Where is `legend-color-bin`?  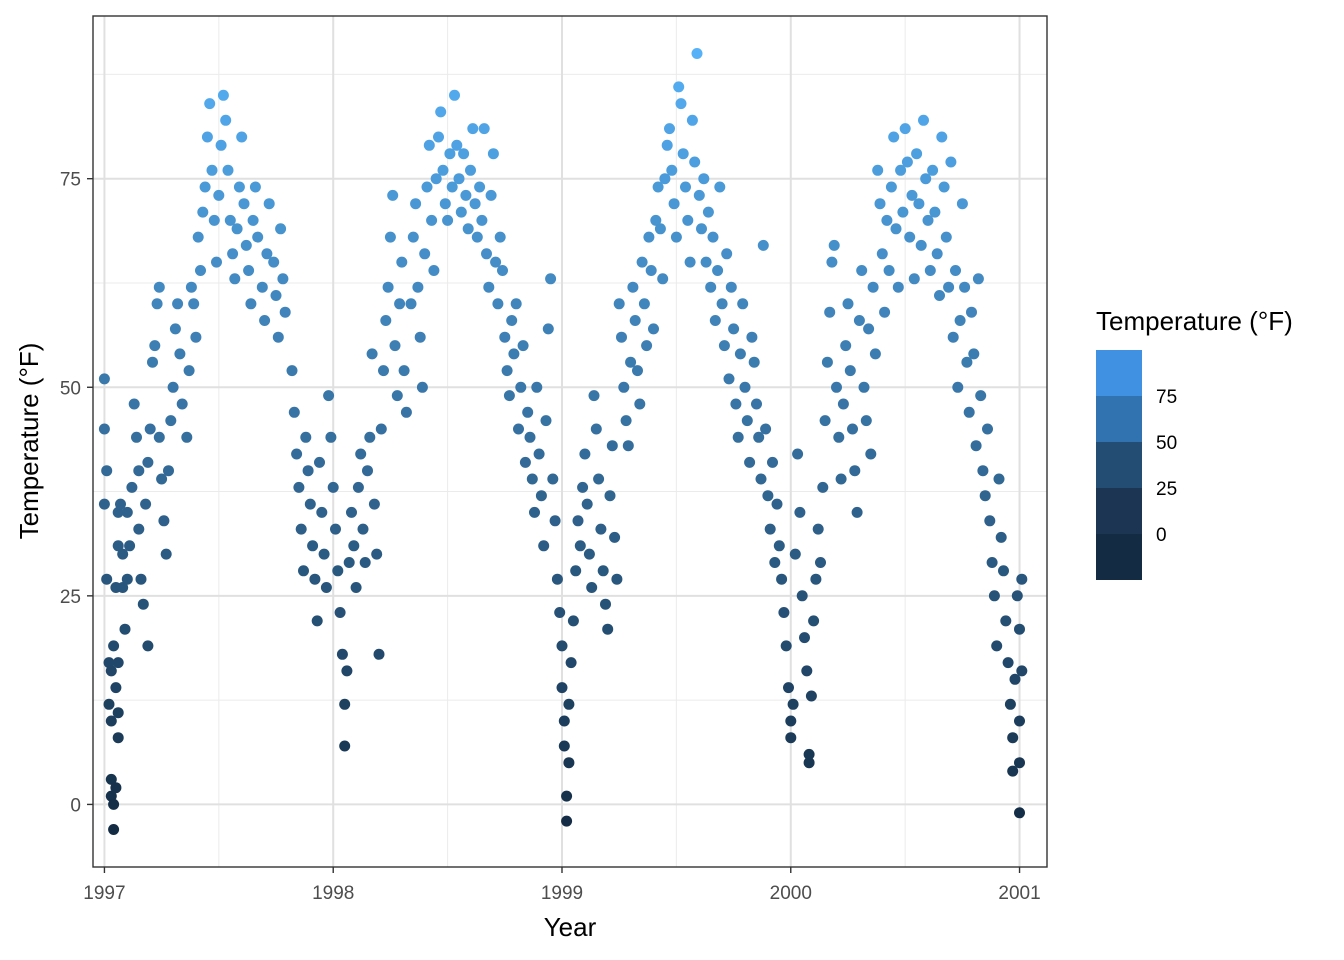
legend-color-bin is located at coordinates (1119, 419).